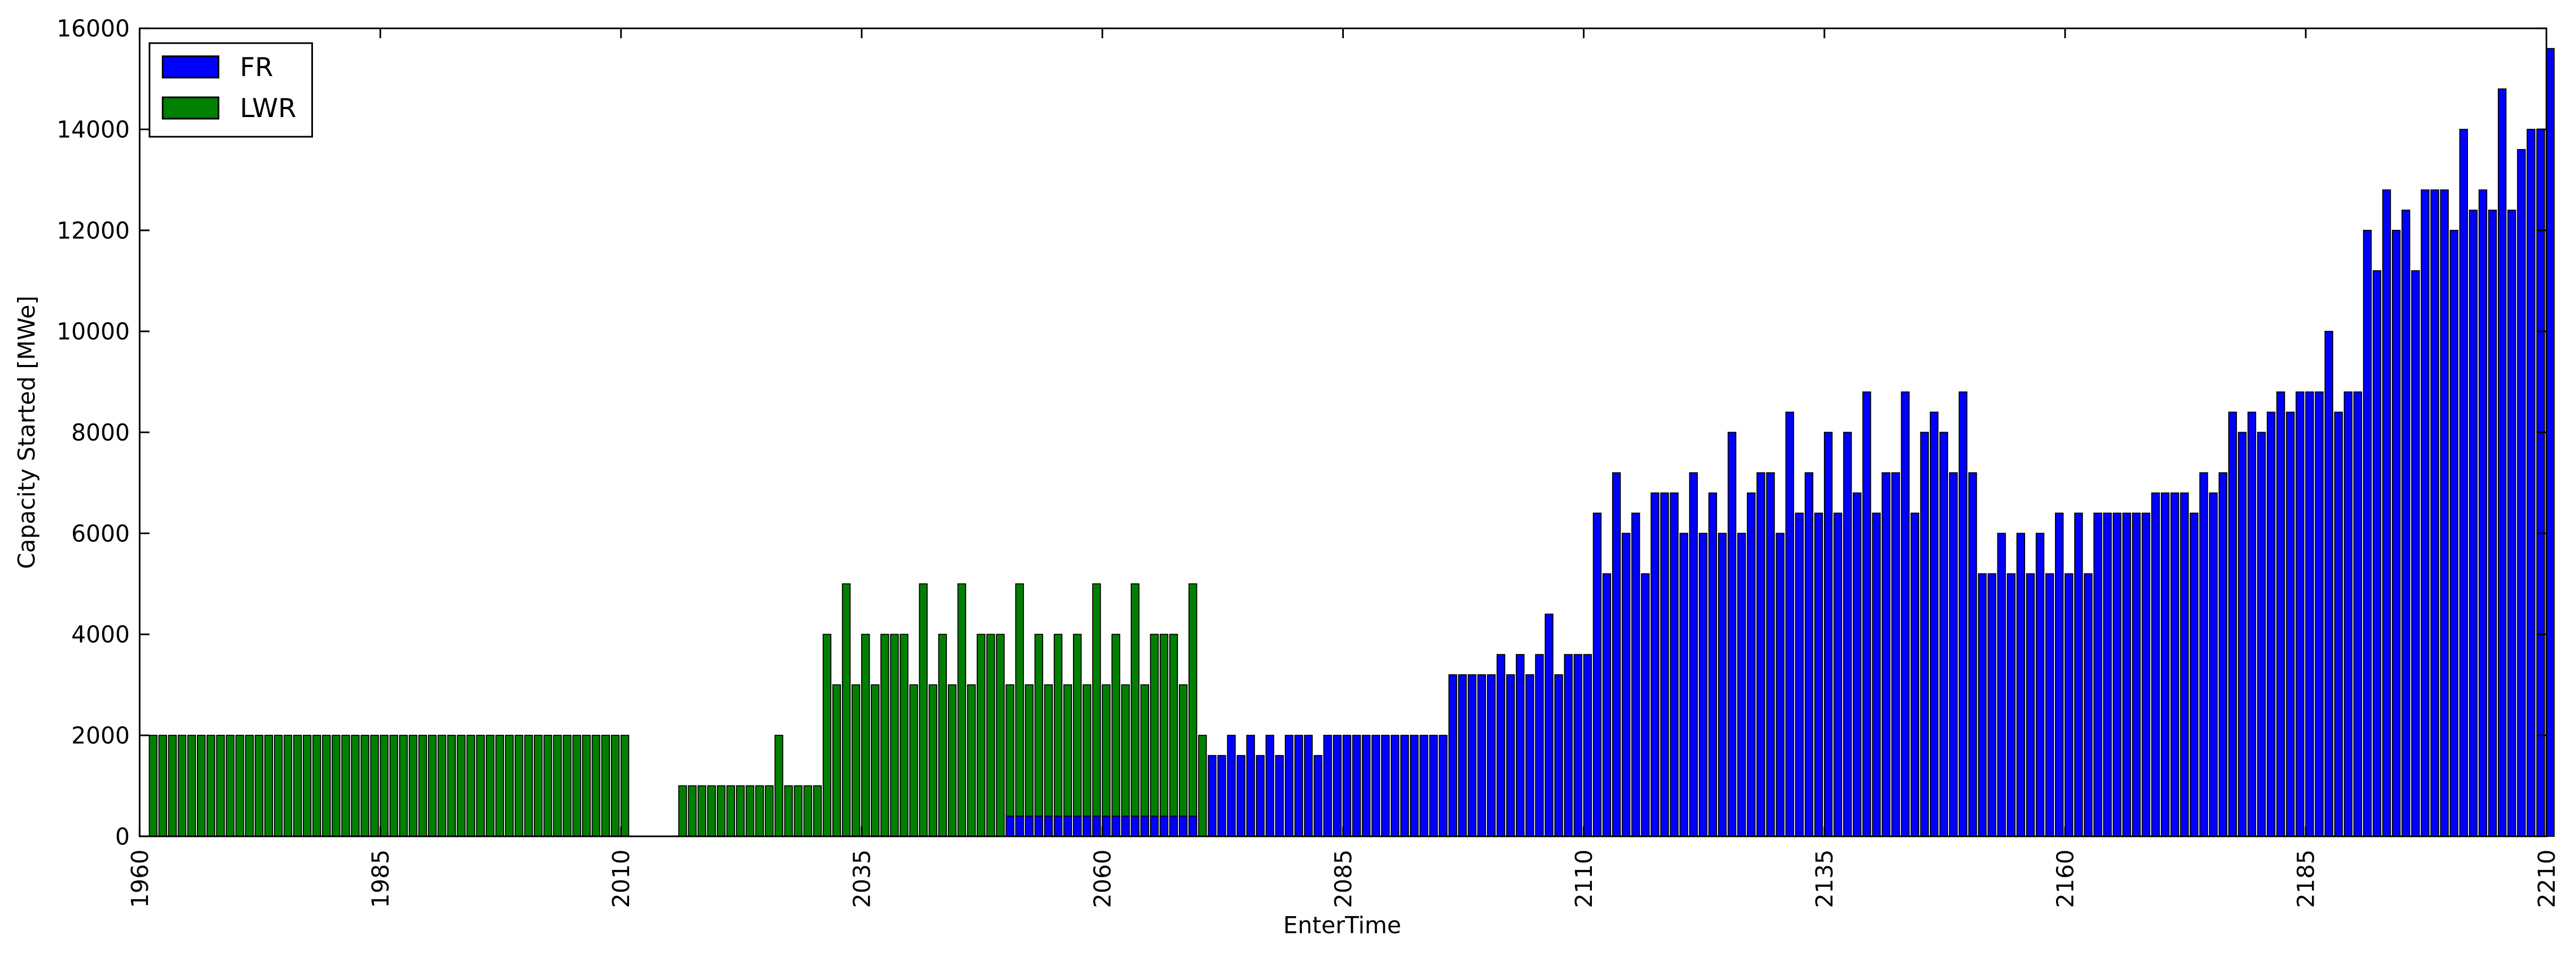 The image size is (2576, 955). What do you see at coordinates (621, 879) in the screenshot?
I see `x-tick-label: 2010` at bounding box center [621, 879].